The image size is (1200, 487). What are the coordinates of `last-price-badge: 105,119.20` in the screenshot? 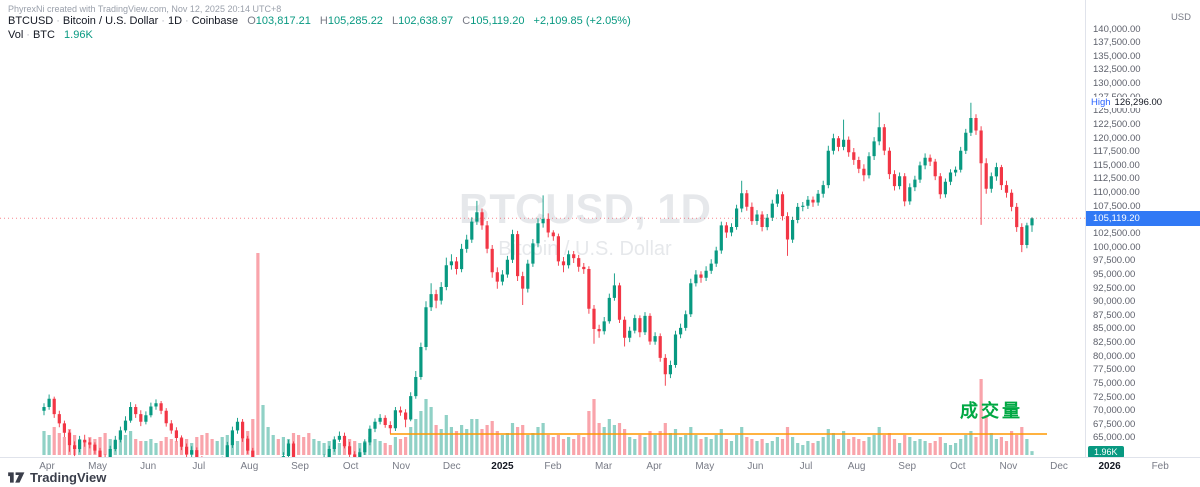 It's located at (1143, 219).